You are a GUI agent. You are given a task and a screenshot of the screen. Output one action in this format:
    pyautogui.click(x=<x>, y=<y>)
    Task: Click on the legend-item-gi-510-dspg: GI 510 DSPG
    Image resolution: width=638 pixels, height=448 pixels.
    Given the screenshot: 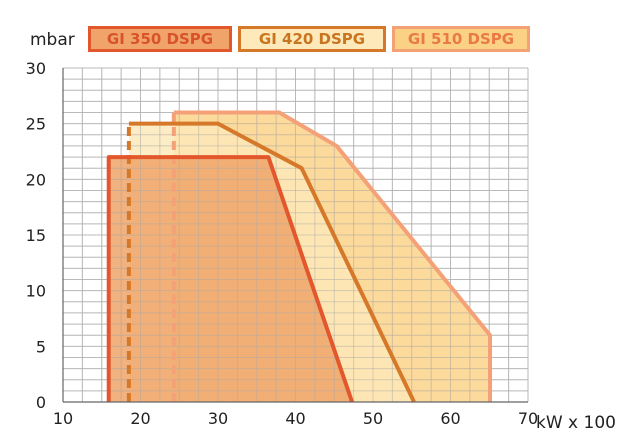 What is the action you would take?
    pyautogui.click(x=461, y=39)
    